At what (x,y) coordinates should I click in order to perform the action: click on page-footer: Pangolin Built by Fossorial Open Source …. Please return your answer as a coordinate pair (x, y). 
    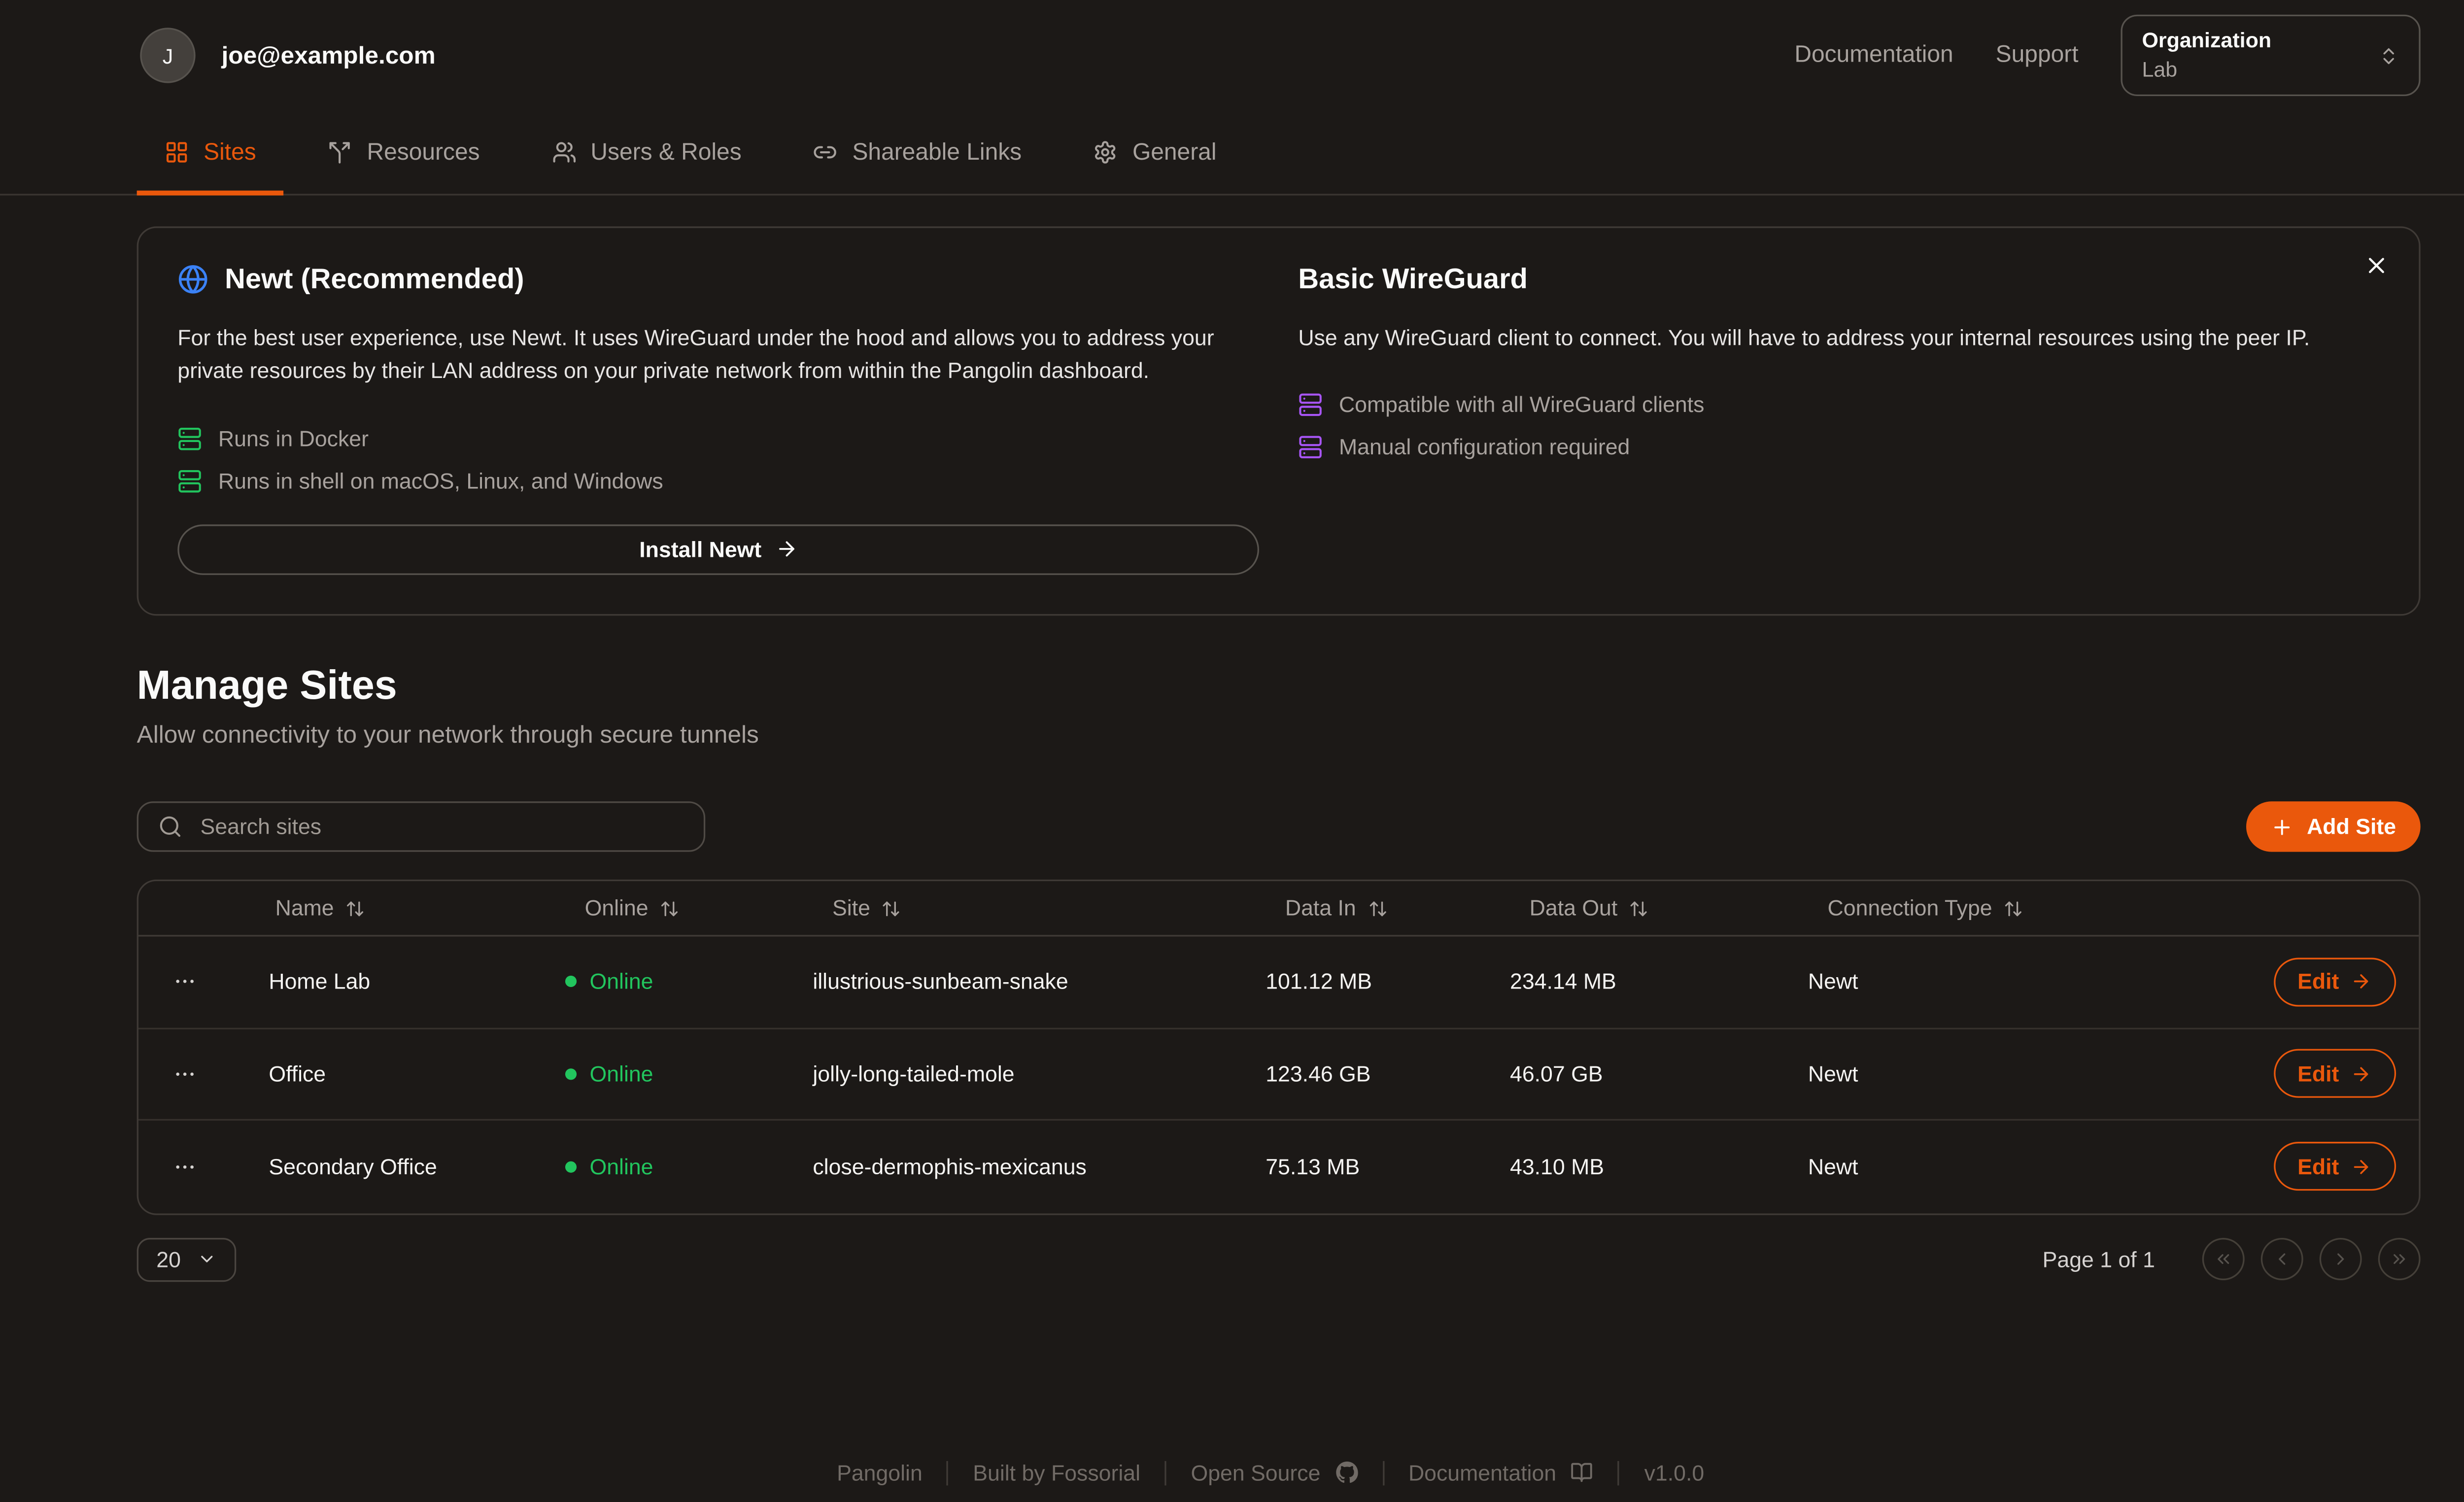
    Looking at the image, I should click on (1232, 1472).